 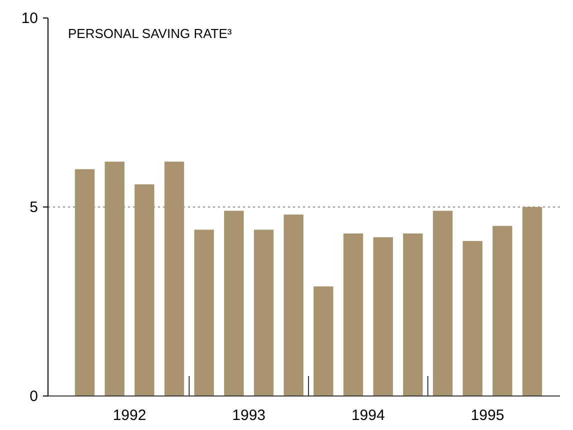 I want to click on text: 1995, so click(x=487, y=415).